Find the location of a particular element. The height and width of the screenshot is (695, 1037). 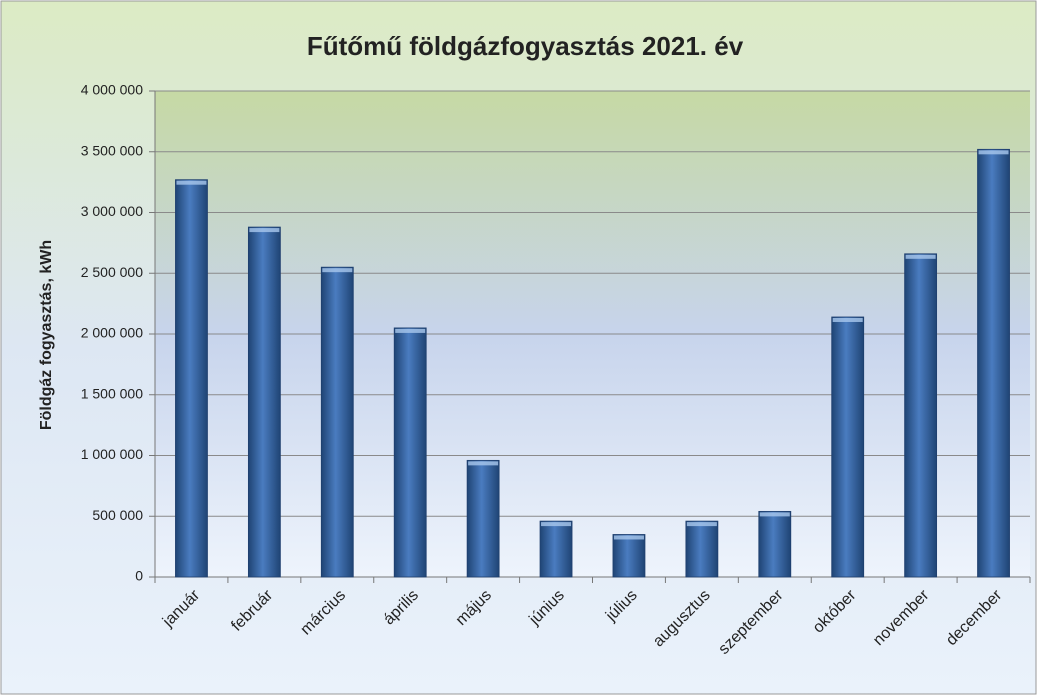

y-tick-label: 4 000 000 is located at coordinates (112, 90).